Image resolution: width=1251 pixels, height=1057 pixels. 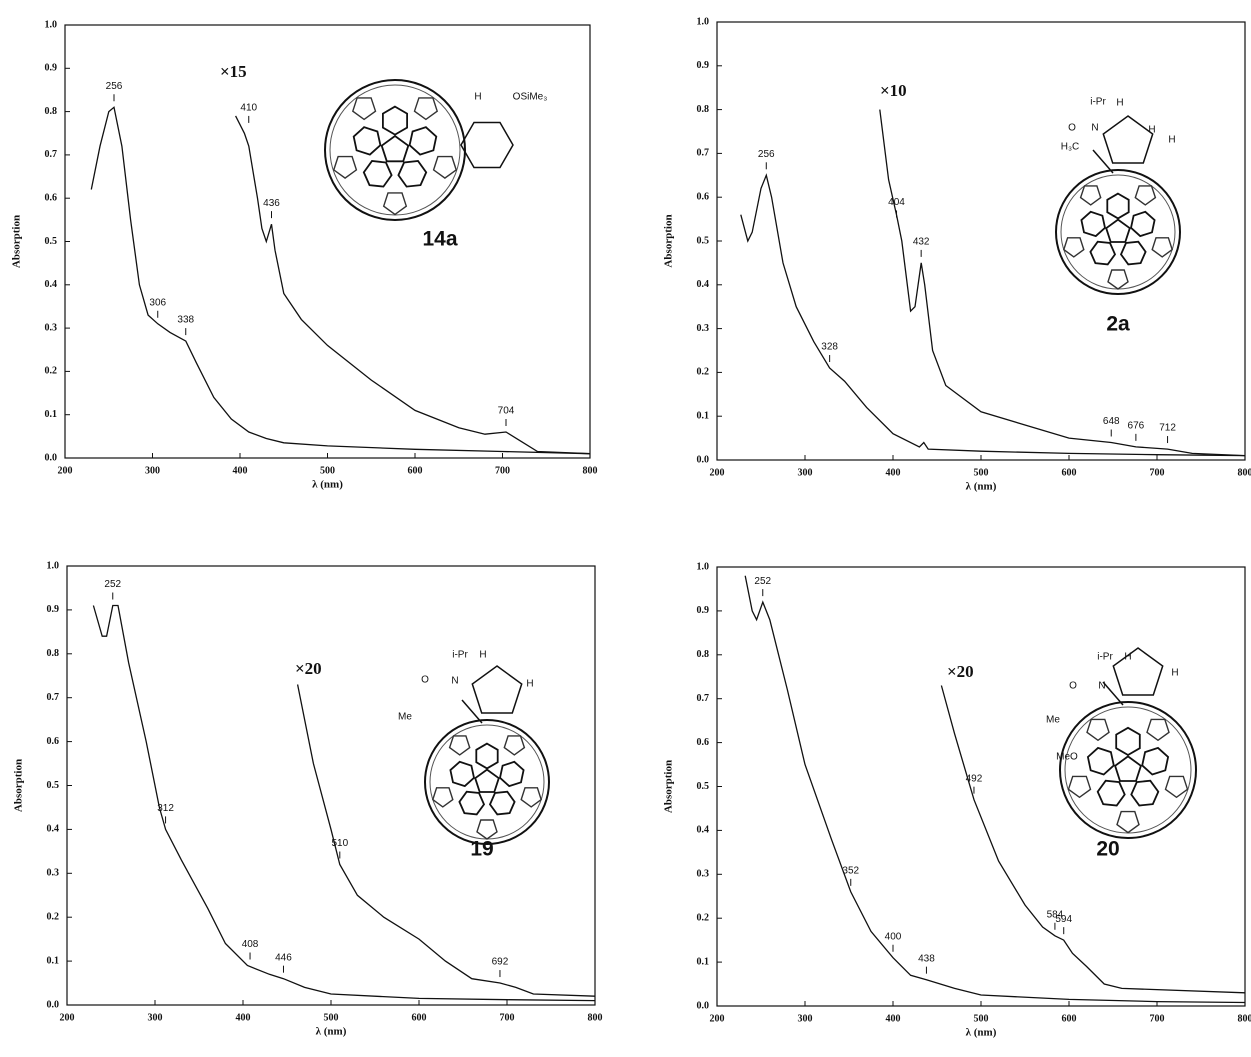 What do you see at coordinates (717, 1018) in the screenshot?
I see `x-tick-label: 200` at bounding box center [717, 1018].